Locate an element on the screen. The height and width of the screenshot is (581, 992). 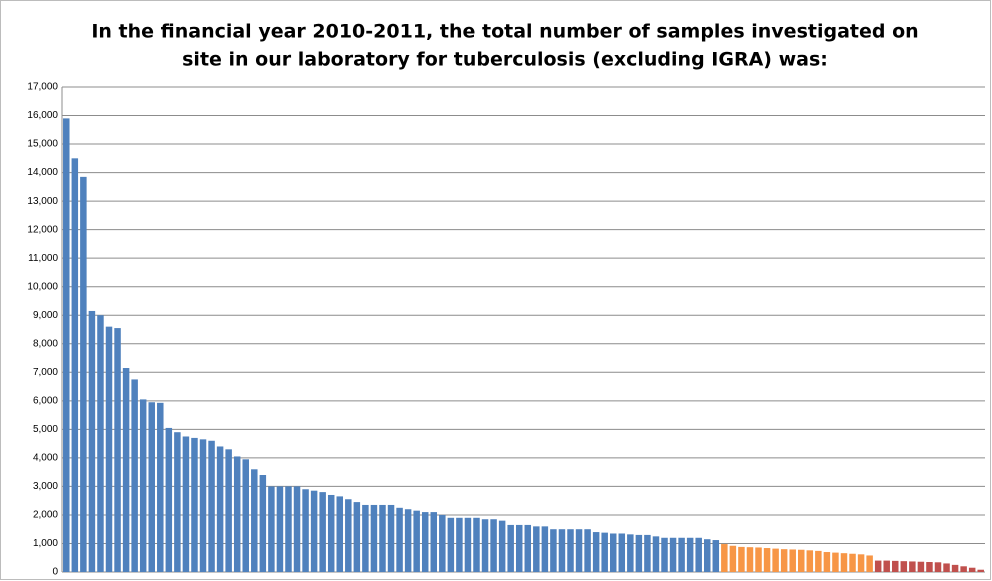
y-tick-label: 14,000 is located at coordinates (42, 172).